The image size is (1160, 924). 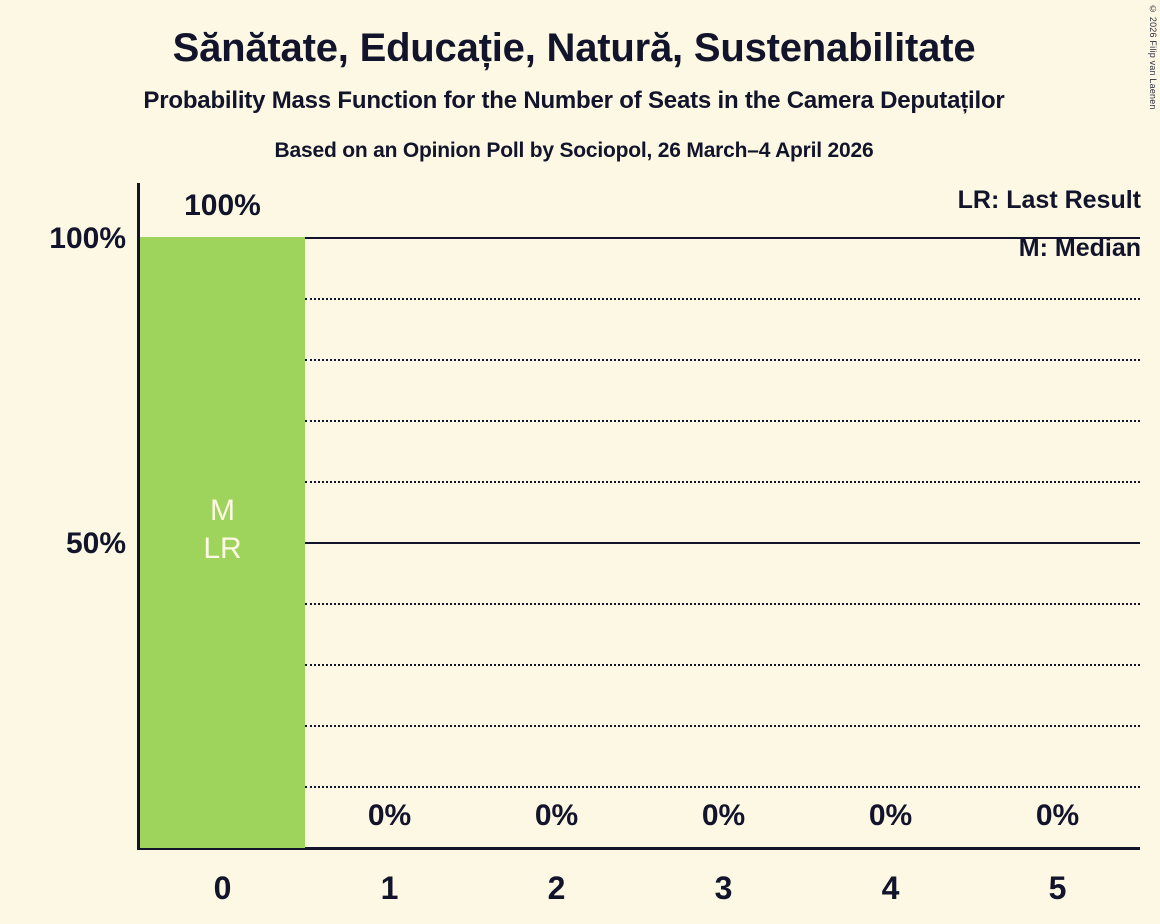 I want to click on bar-marker-last-result-0: LR, so click(x=222, y=548).